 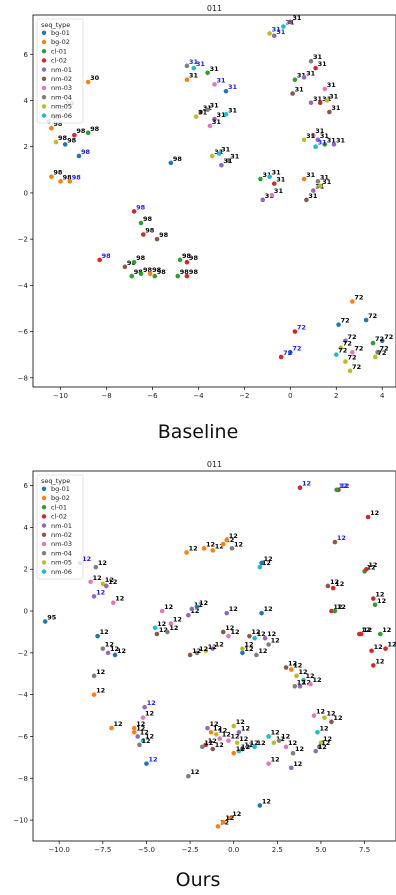 I want to click on y-tick-label: −6, so click(x=23, y=737).